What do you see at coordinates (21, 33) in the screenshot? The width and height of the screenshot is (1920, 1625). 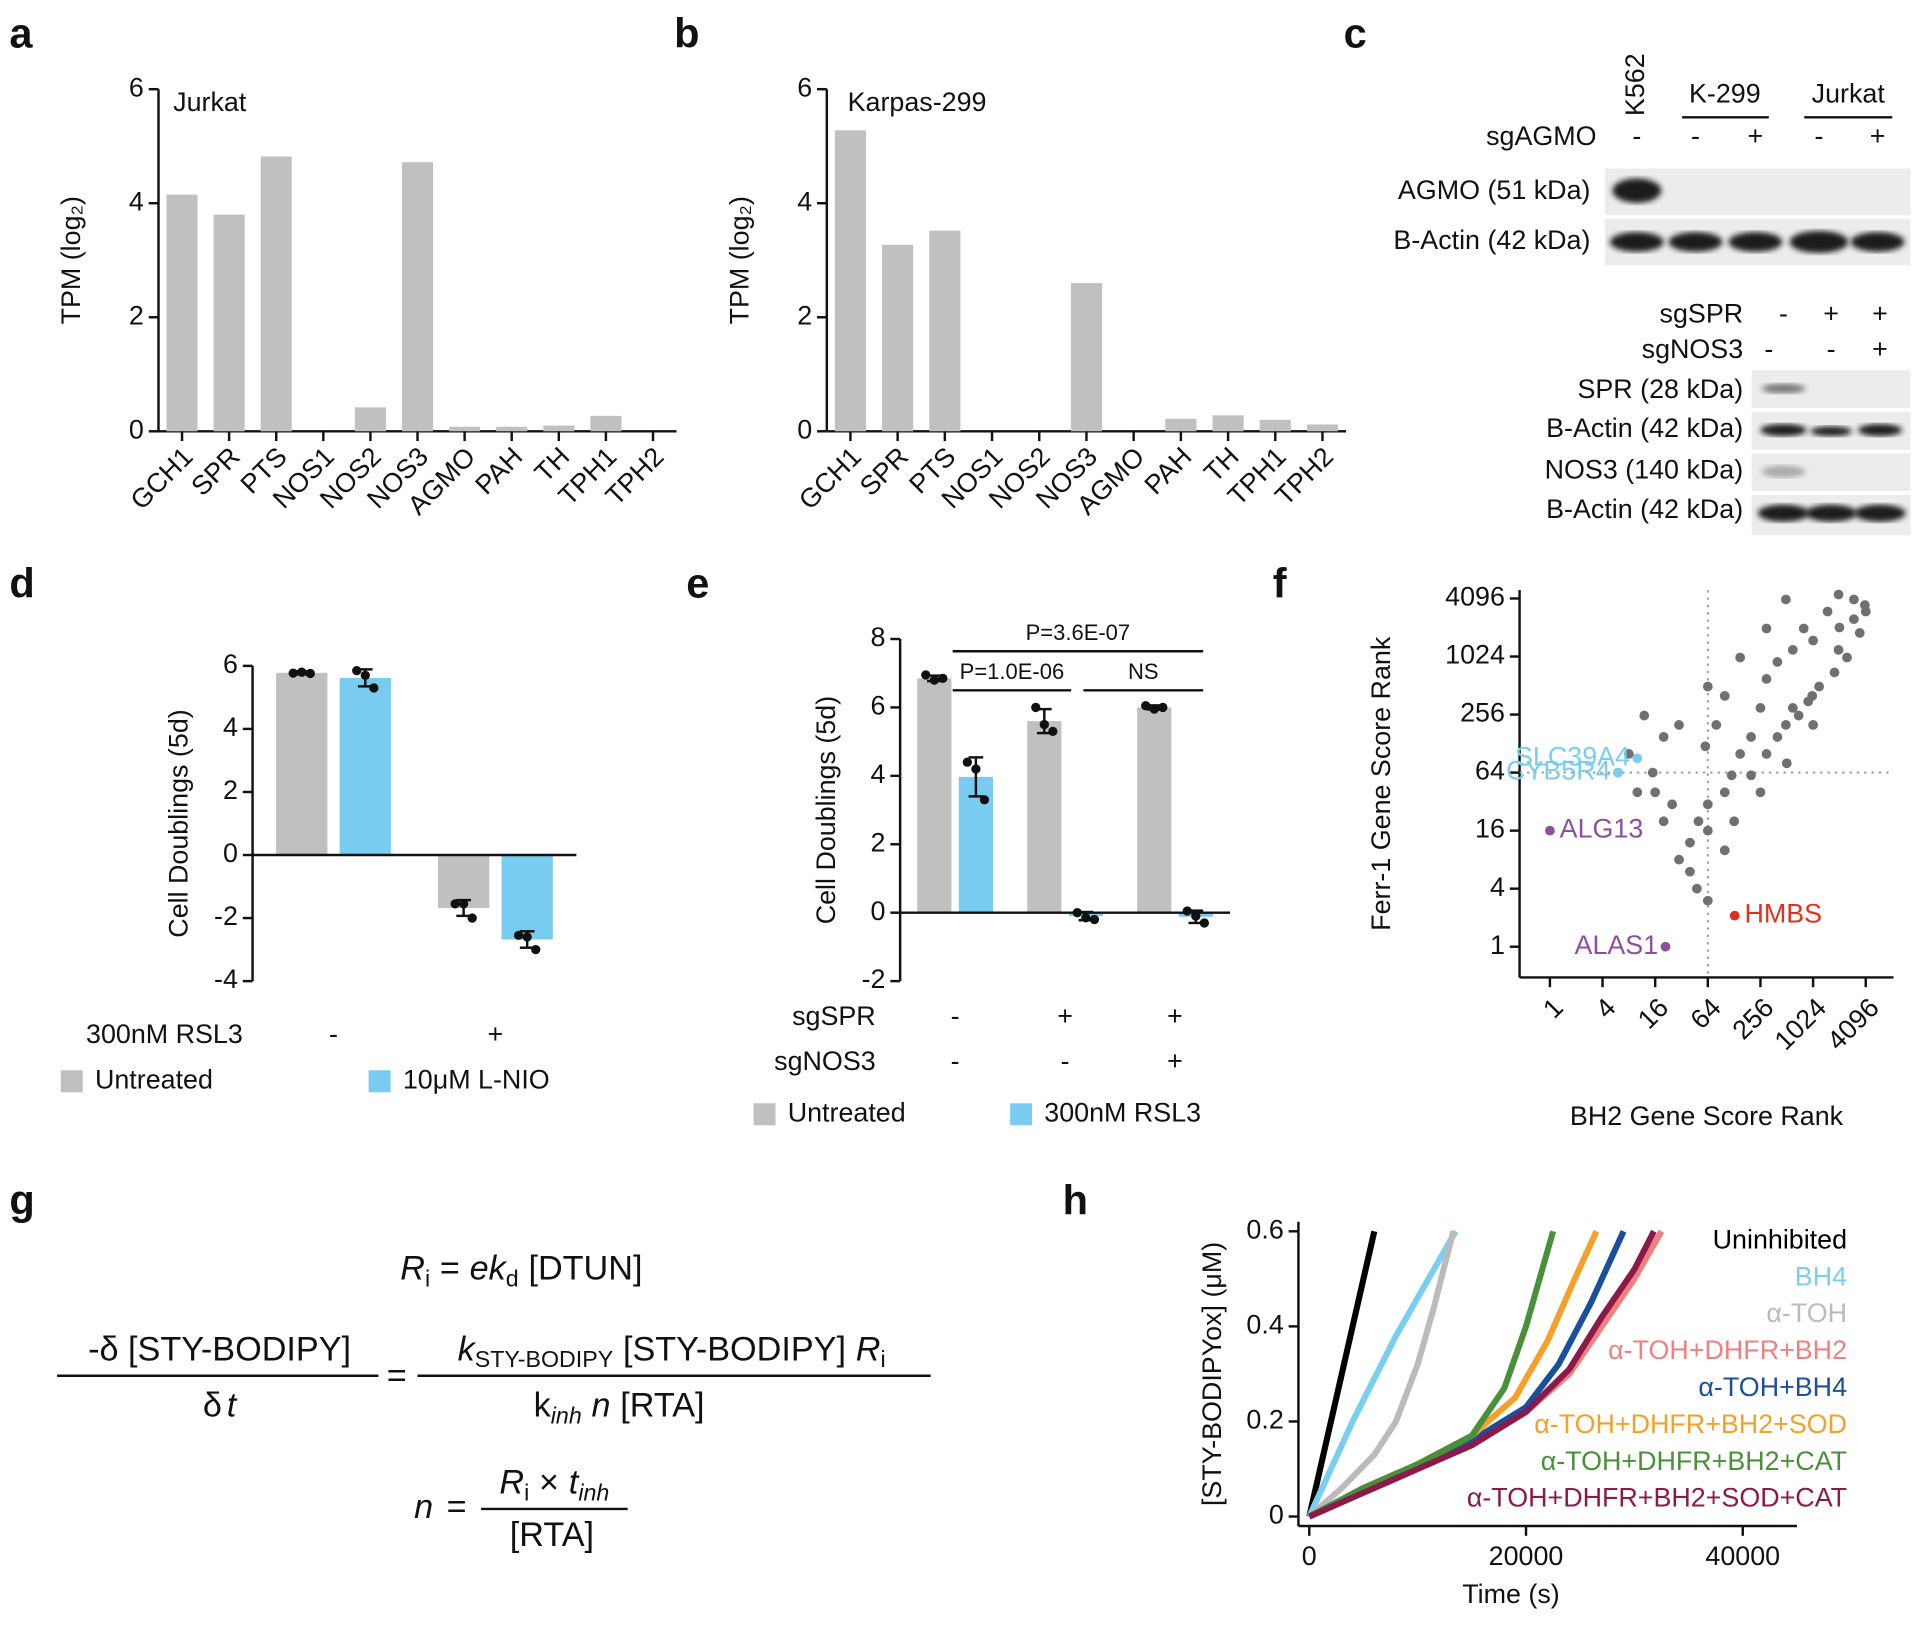 I see `panel-label: a` at bounding box center [21, 33].